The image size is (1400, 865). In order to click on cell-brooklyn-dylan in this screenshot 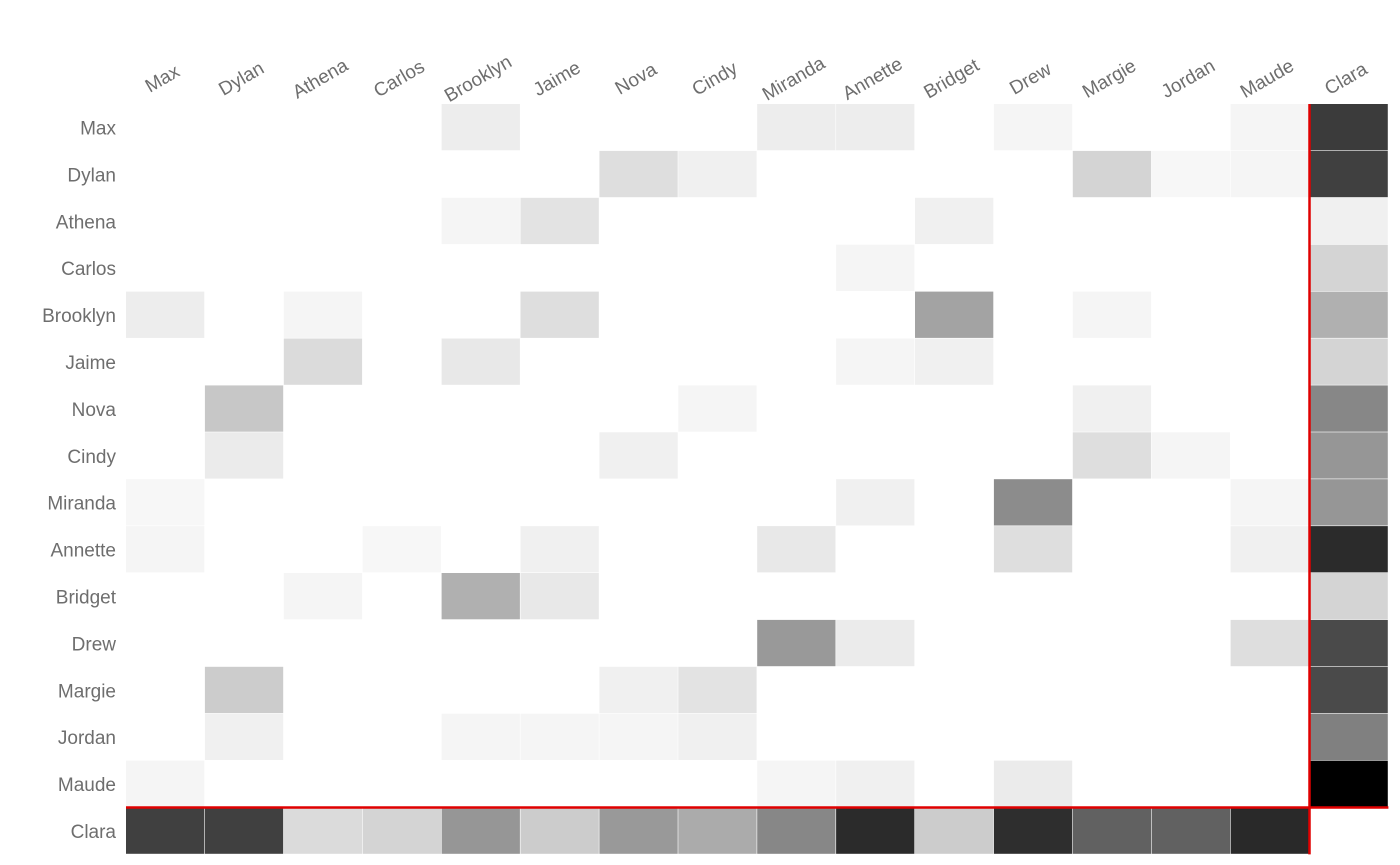, I will do `click(244, 314)`.